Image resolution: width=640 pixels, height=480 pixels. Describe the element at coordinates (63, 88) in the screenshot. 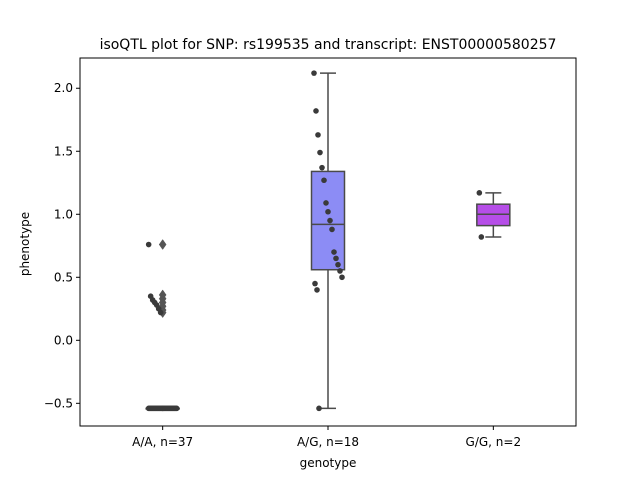

I see `y-tick-label: 2.0` at that location.